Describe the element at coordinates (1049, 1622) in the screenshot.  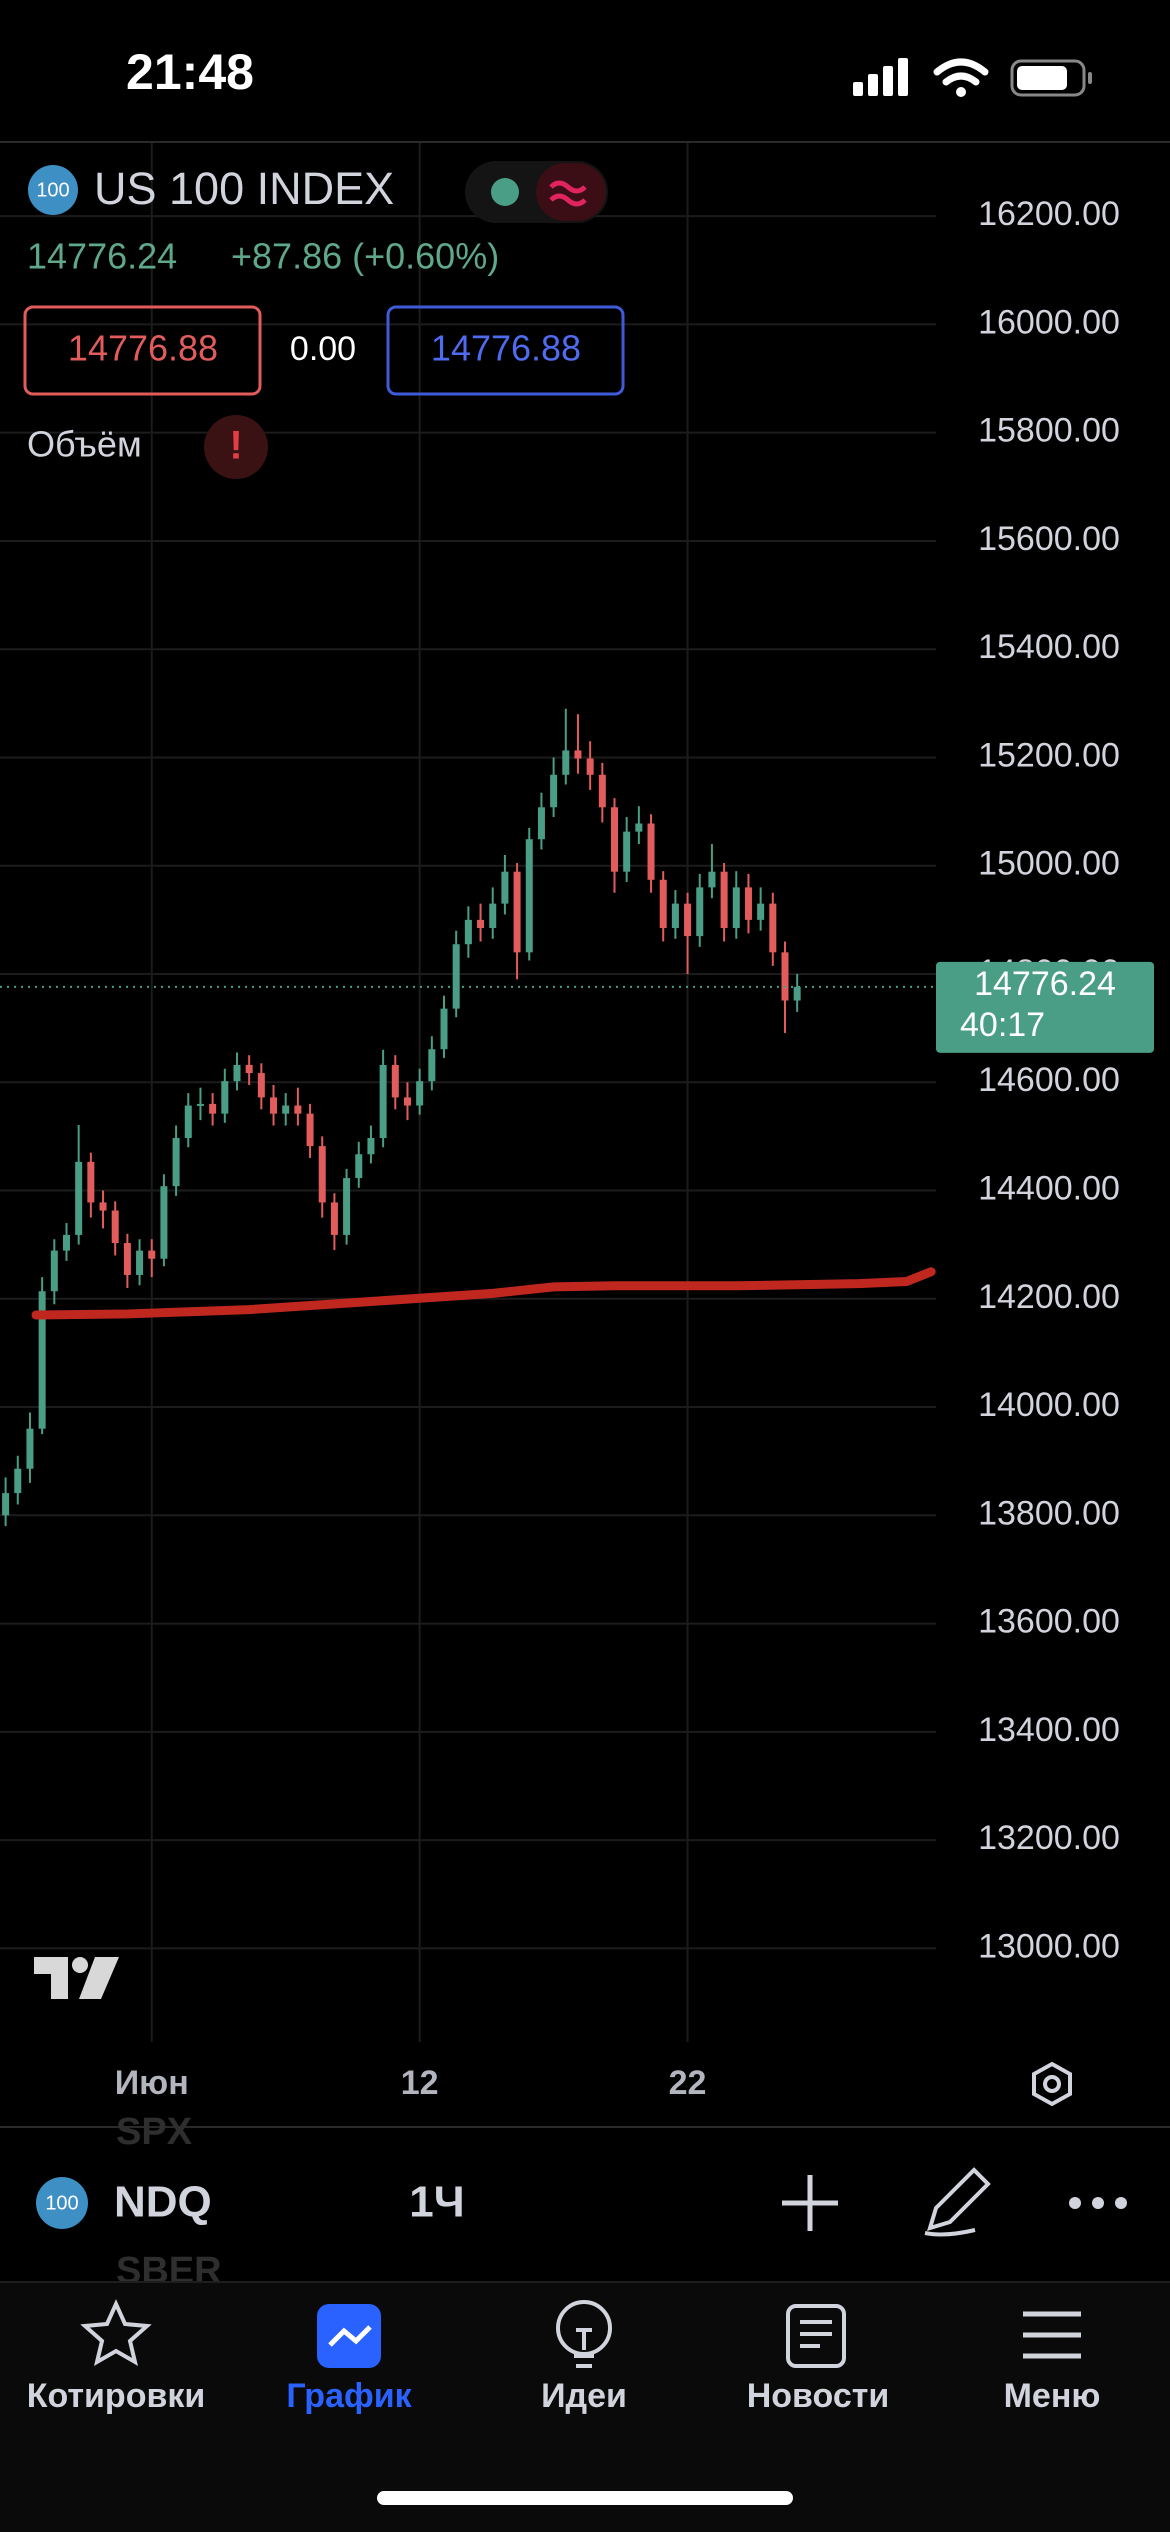
I see `y-tick-label: 13600.00` at that location.